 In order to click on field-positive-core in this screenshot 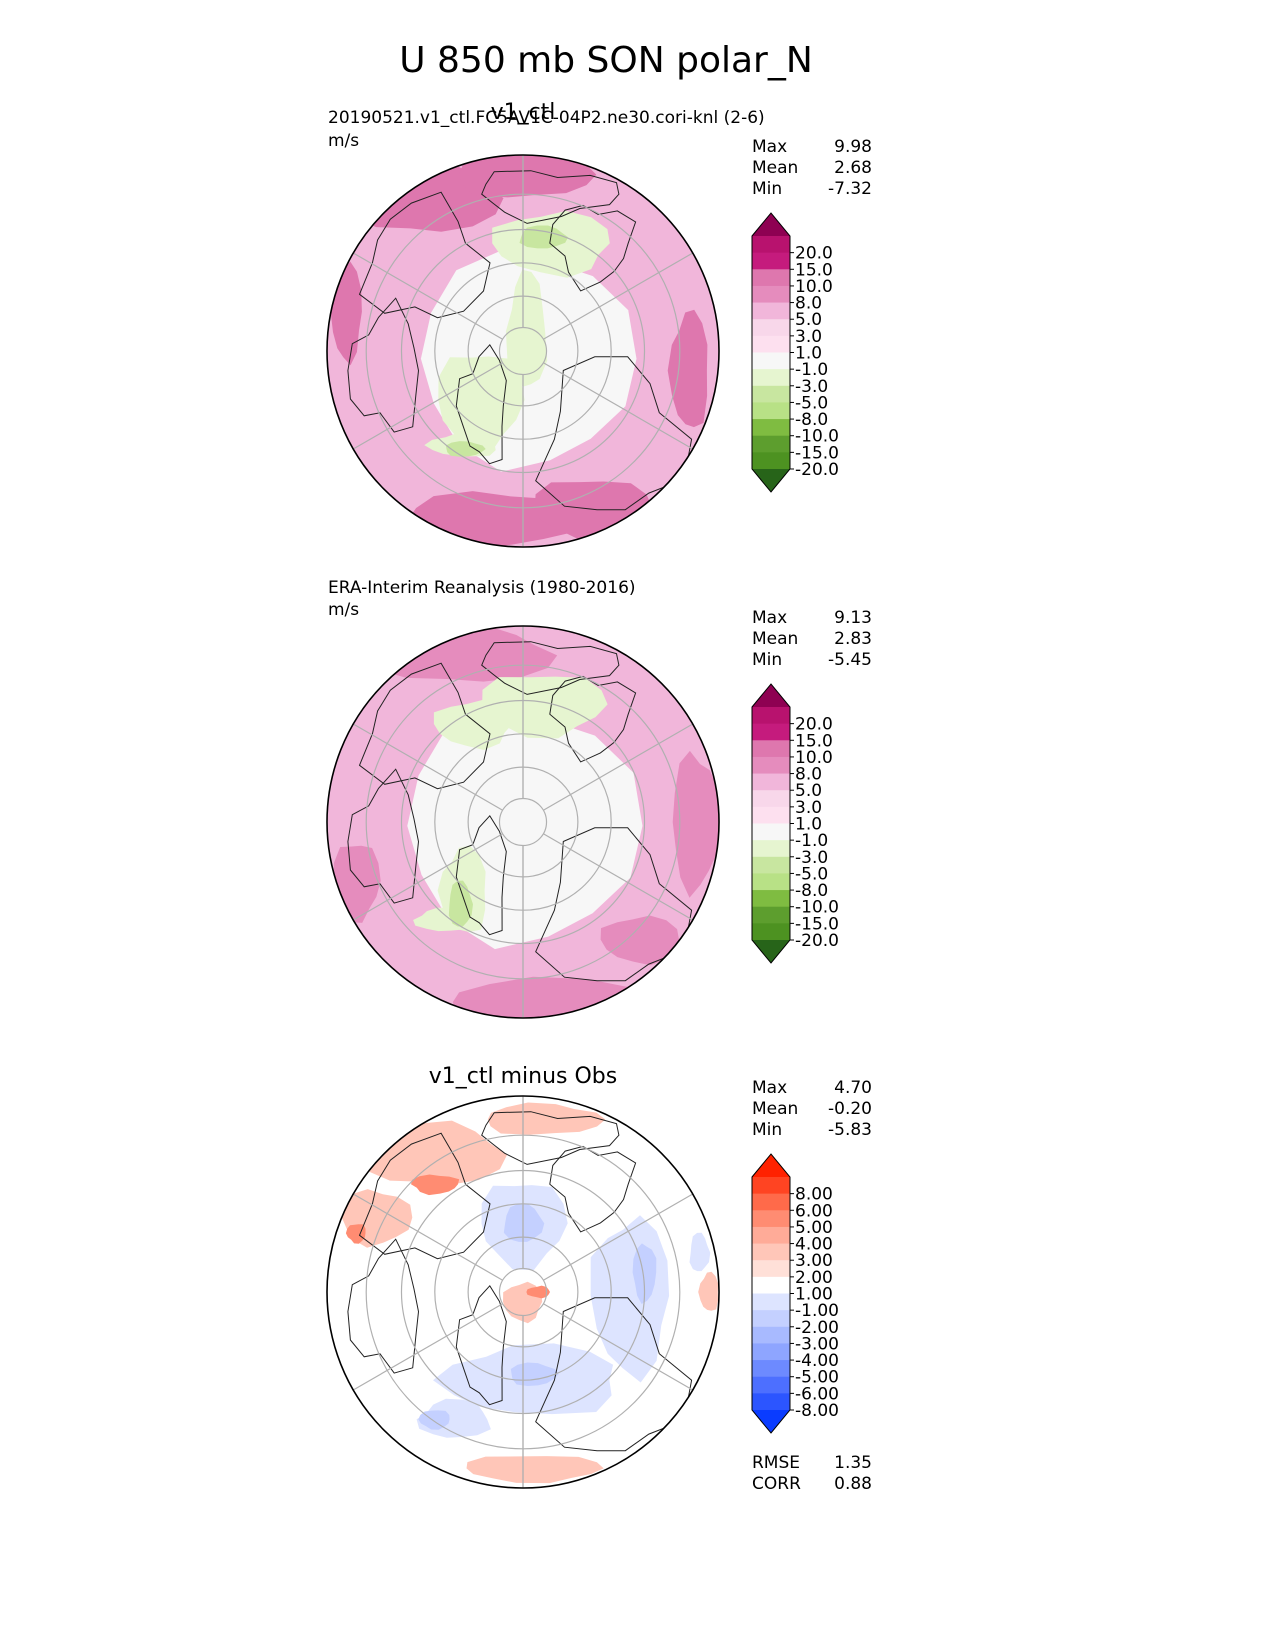, I will do `click(435, 1185)`.